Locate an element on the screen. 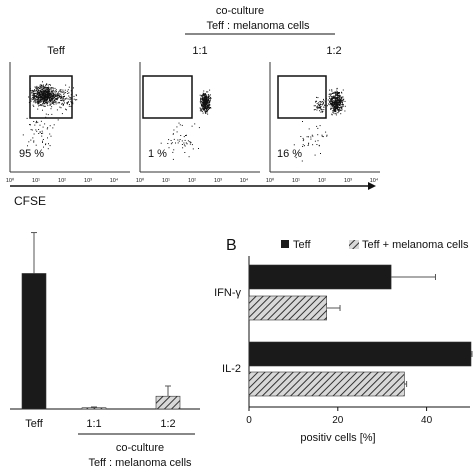 The width and height of the screenshot is (474, 474). bar is located at coordinates (94, 408).